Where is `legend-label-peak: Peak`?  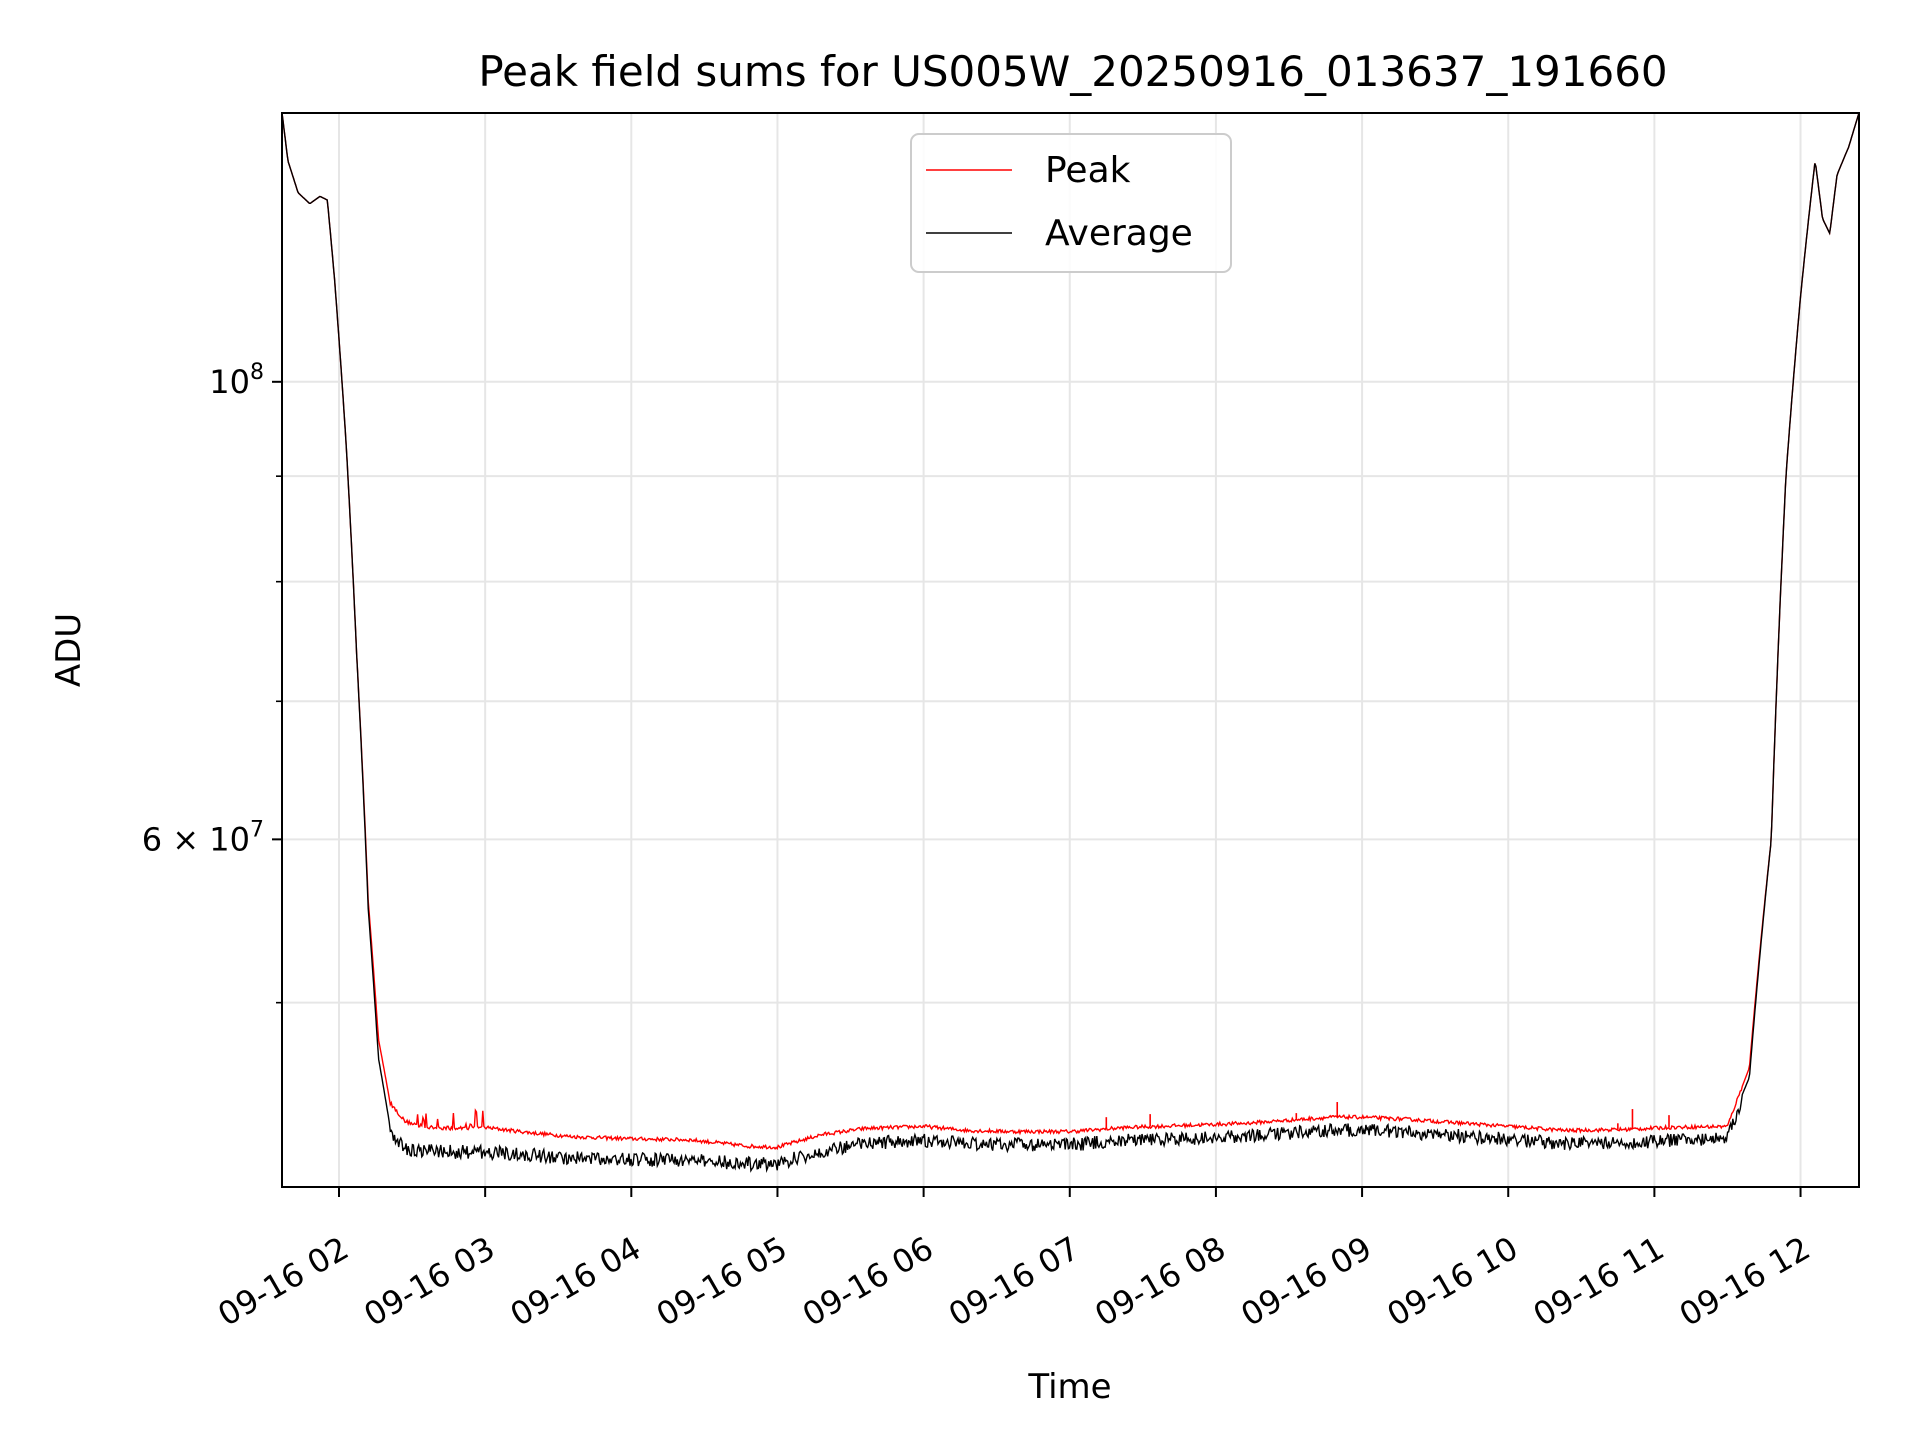
legend-label-peak: Peak is located at coordinates (1088, 170).